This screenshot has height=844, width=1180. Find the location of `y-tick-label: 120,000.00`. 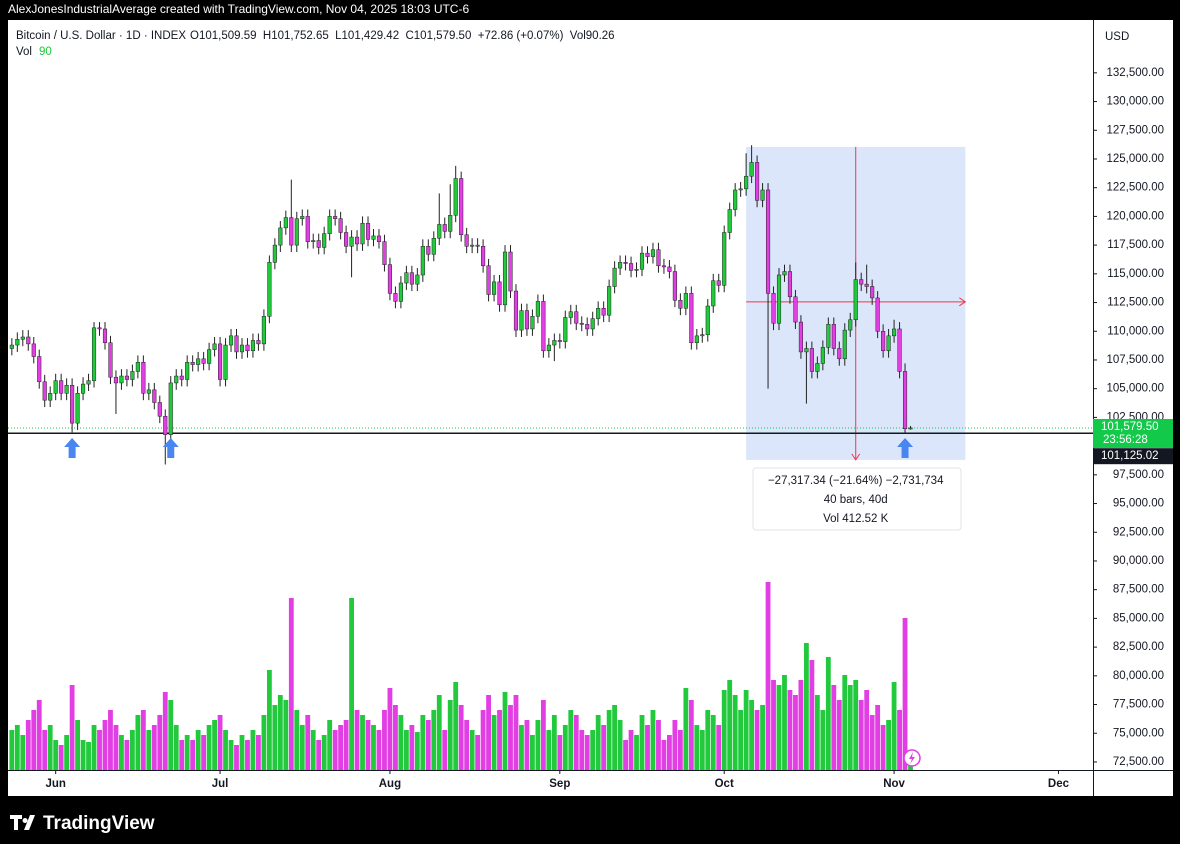

y-tick-label: 120,000.00 is located at coordinates (1135, 216).